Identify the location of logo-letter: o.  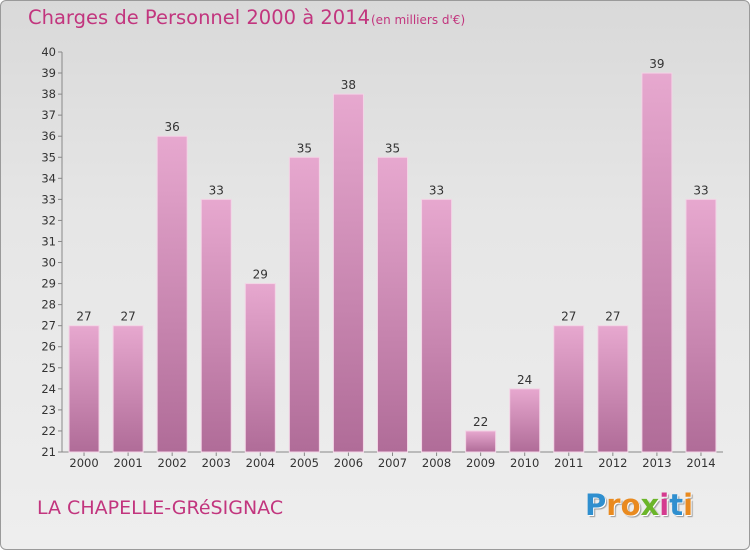
(630, 505).